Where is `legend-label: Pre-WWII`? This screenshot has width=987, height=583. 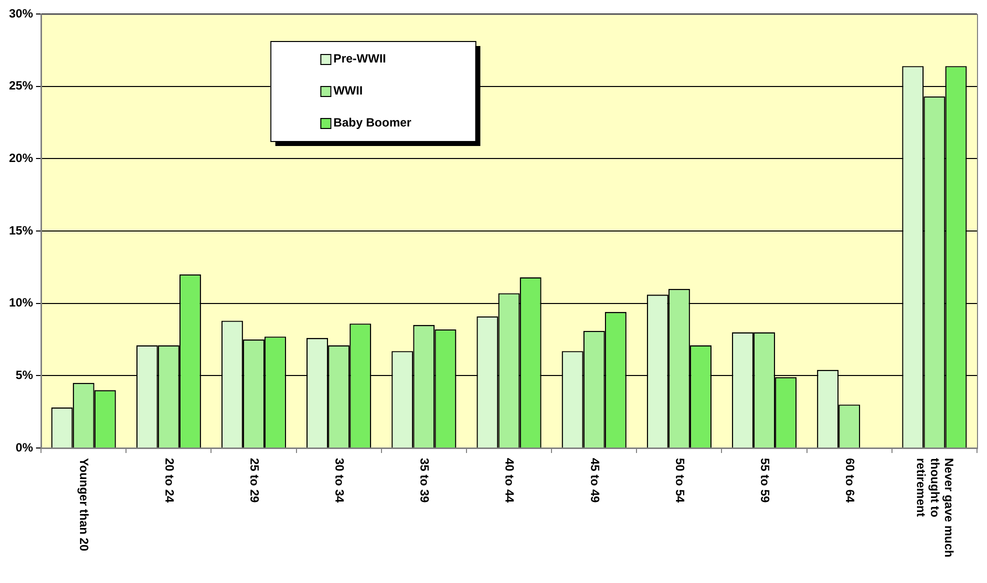
legend-label: Pre-WWII is located at coordinates (359, 58).